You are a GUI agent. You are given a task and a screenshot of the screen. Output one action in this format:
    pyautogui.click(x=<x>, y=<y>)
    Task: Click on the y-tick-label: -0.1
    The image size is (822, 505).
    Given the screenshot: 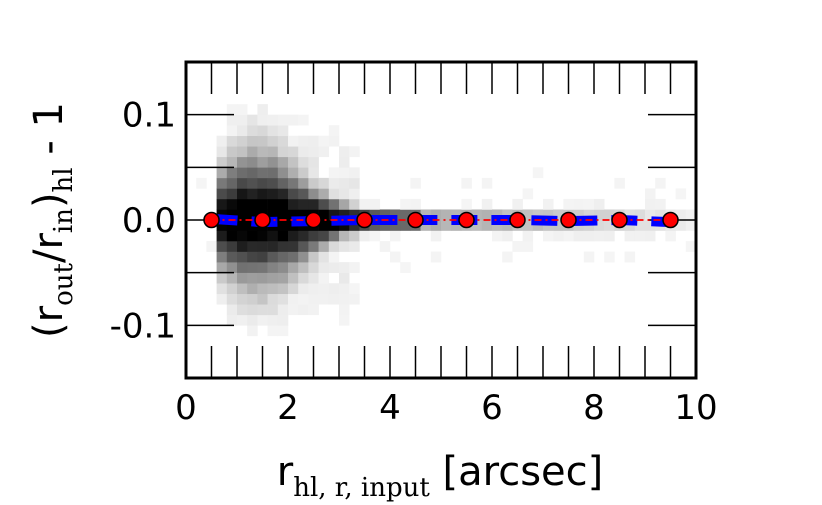 What is the action you would take?
    pyautogui.click(x=143, y=326)
    